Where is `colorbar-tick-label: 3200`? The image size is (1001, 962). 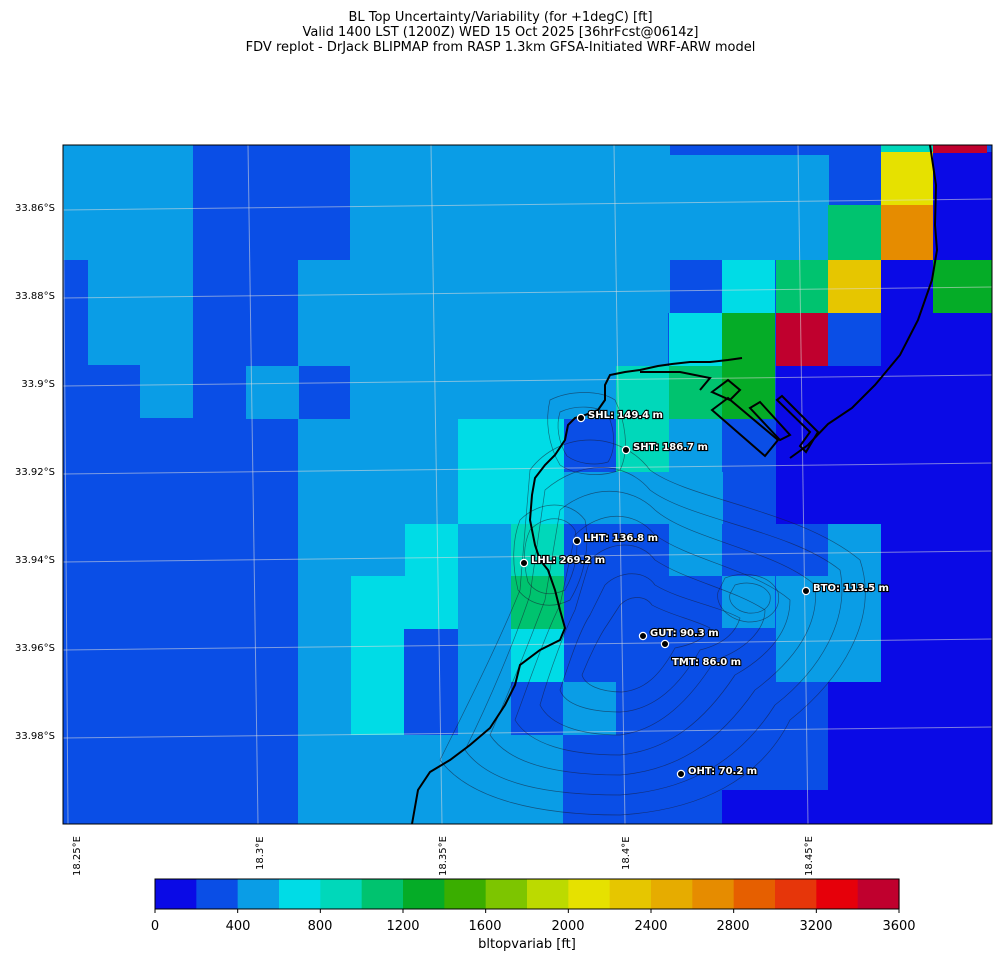
colorbar-tick-label: 3200 is located at coordinates (815, 926).